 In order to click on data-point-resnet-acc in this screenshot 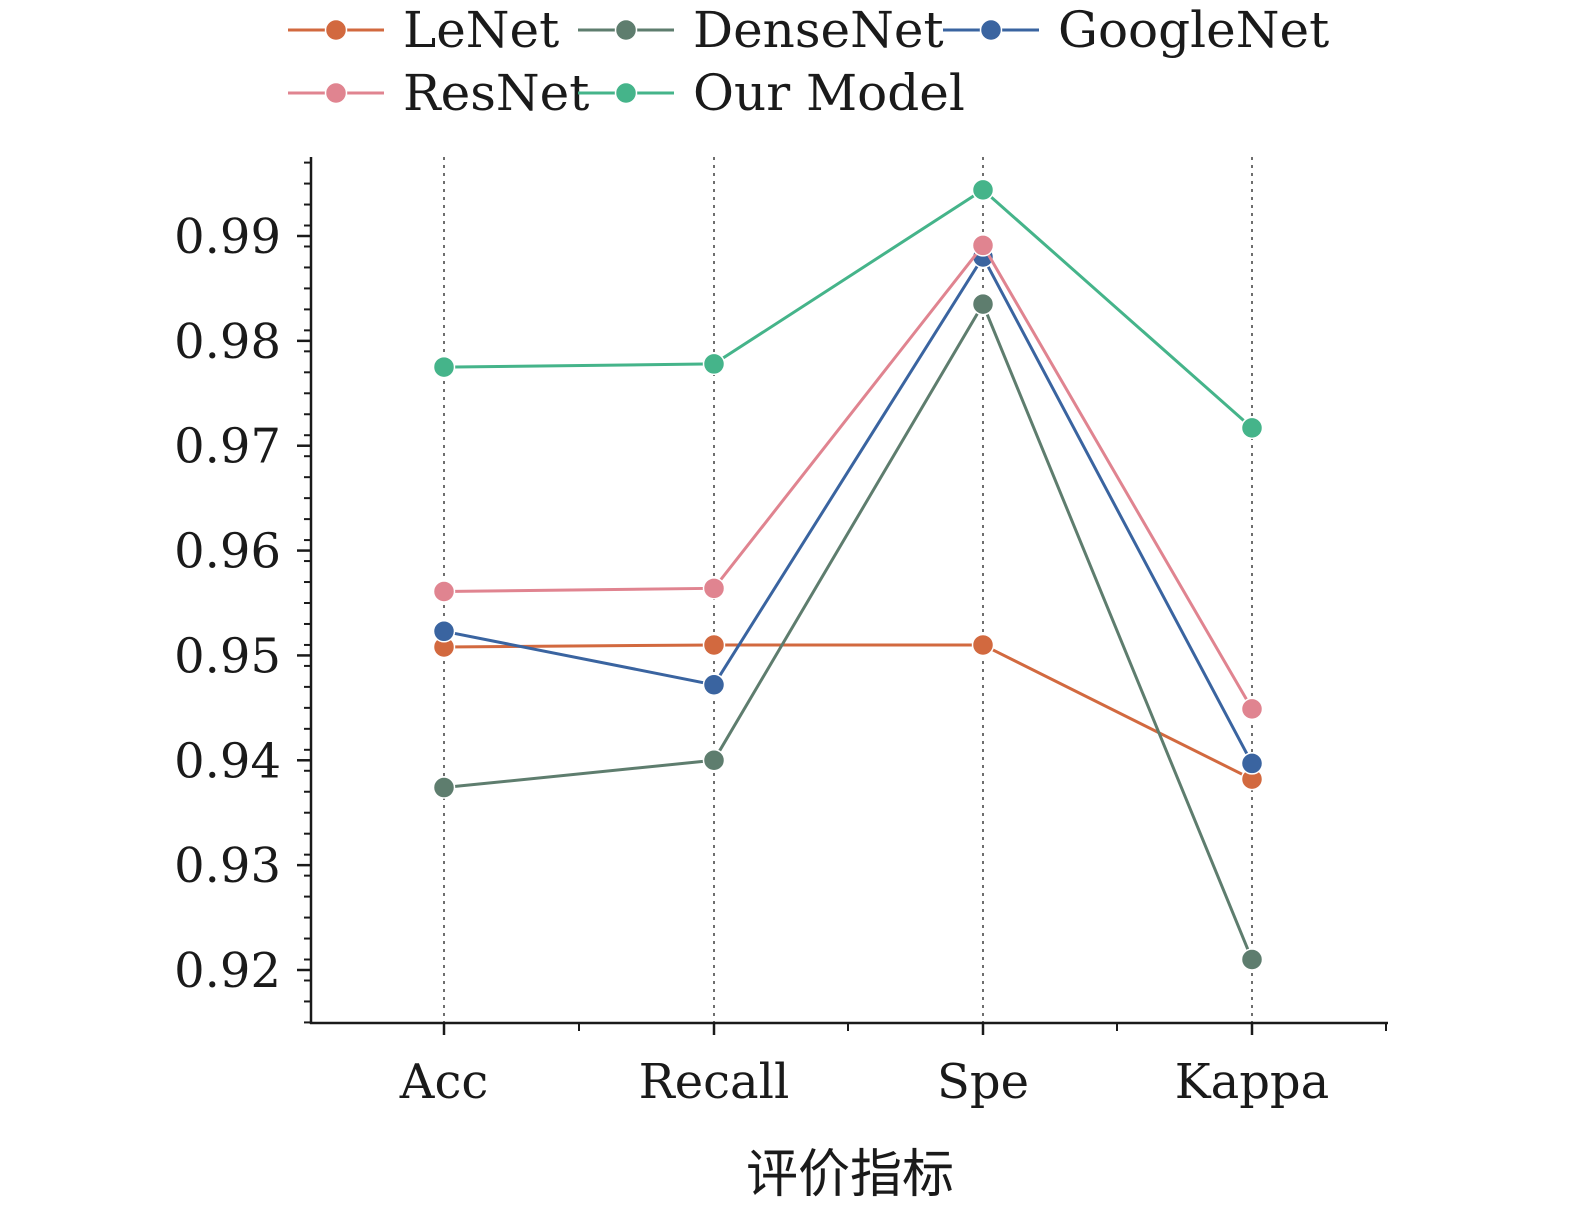, I will do `click(444, 591)`.